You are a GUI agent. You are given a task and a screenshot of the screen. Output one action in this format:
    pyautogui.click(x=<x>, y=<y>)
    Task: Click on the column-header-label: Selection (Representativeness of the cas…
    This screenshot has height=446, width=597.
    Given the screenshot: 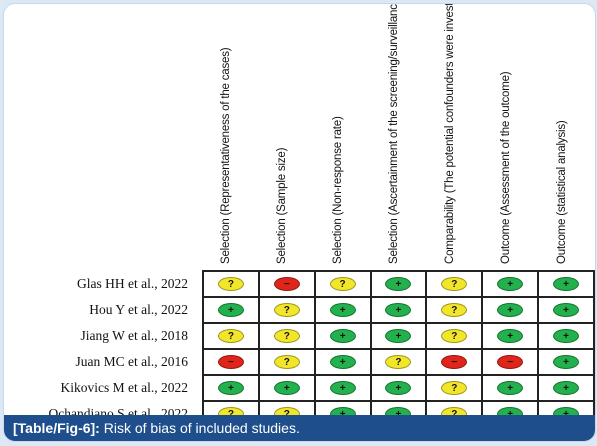 What is the action you would take?
    pyautogui.click(x=226, y=155)
    